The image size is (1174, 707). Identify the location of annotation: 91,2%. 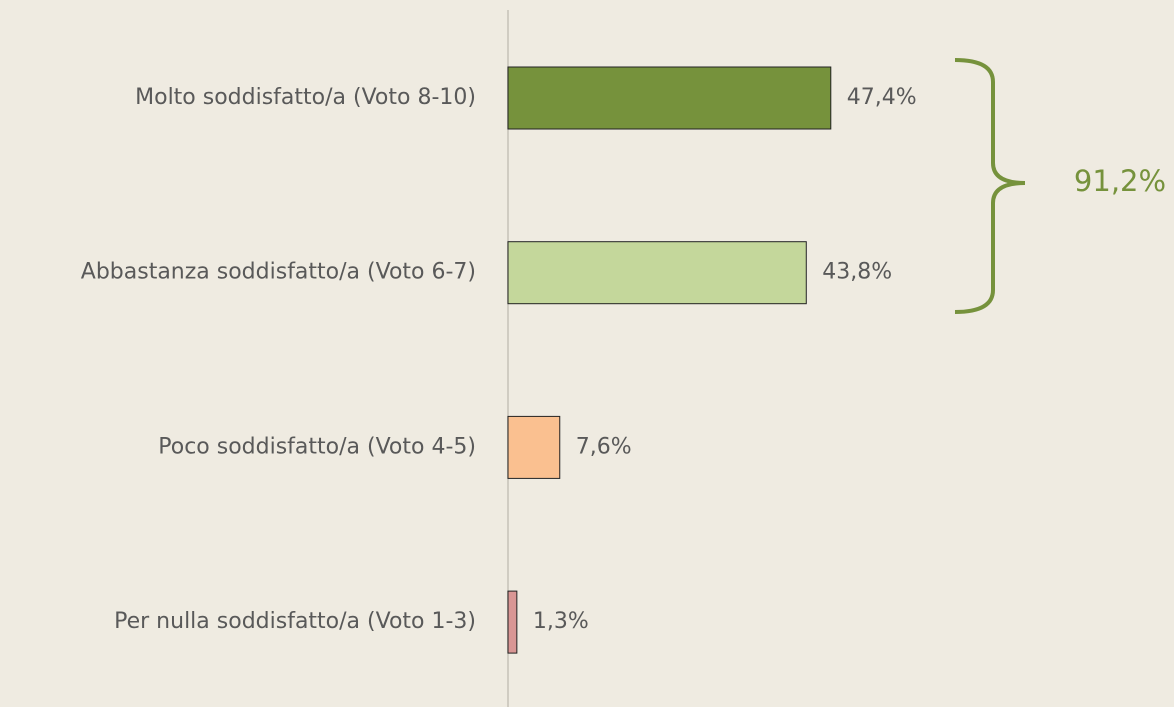
(1120, 181).